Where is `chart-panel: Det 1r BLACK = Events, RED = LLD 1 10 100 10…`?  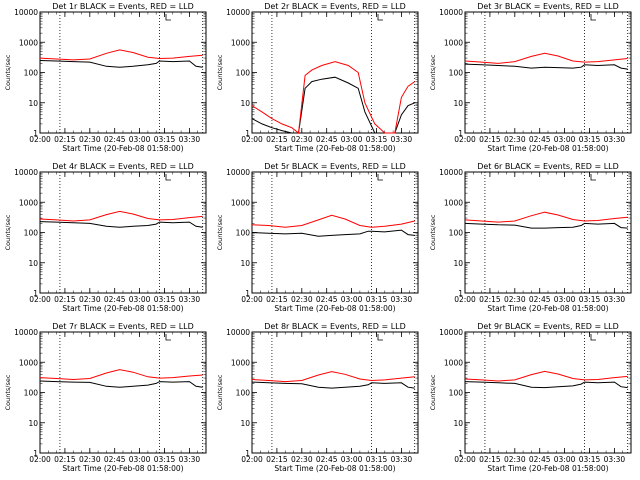 chart-panel: Det 1r BLACK = Events, RED = LLD 1 10 100 10… is located at coordinates (105, 77).